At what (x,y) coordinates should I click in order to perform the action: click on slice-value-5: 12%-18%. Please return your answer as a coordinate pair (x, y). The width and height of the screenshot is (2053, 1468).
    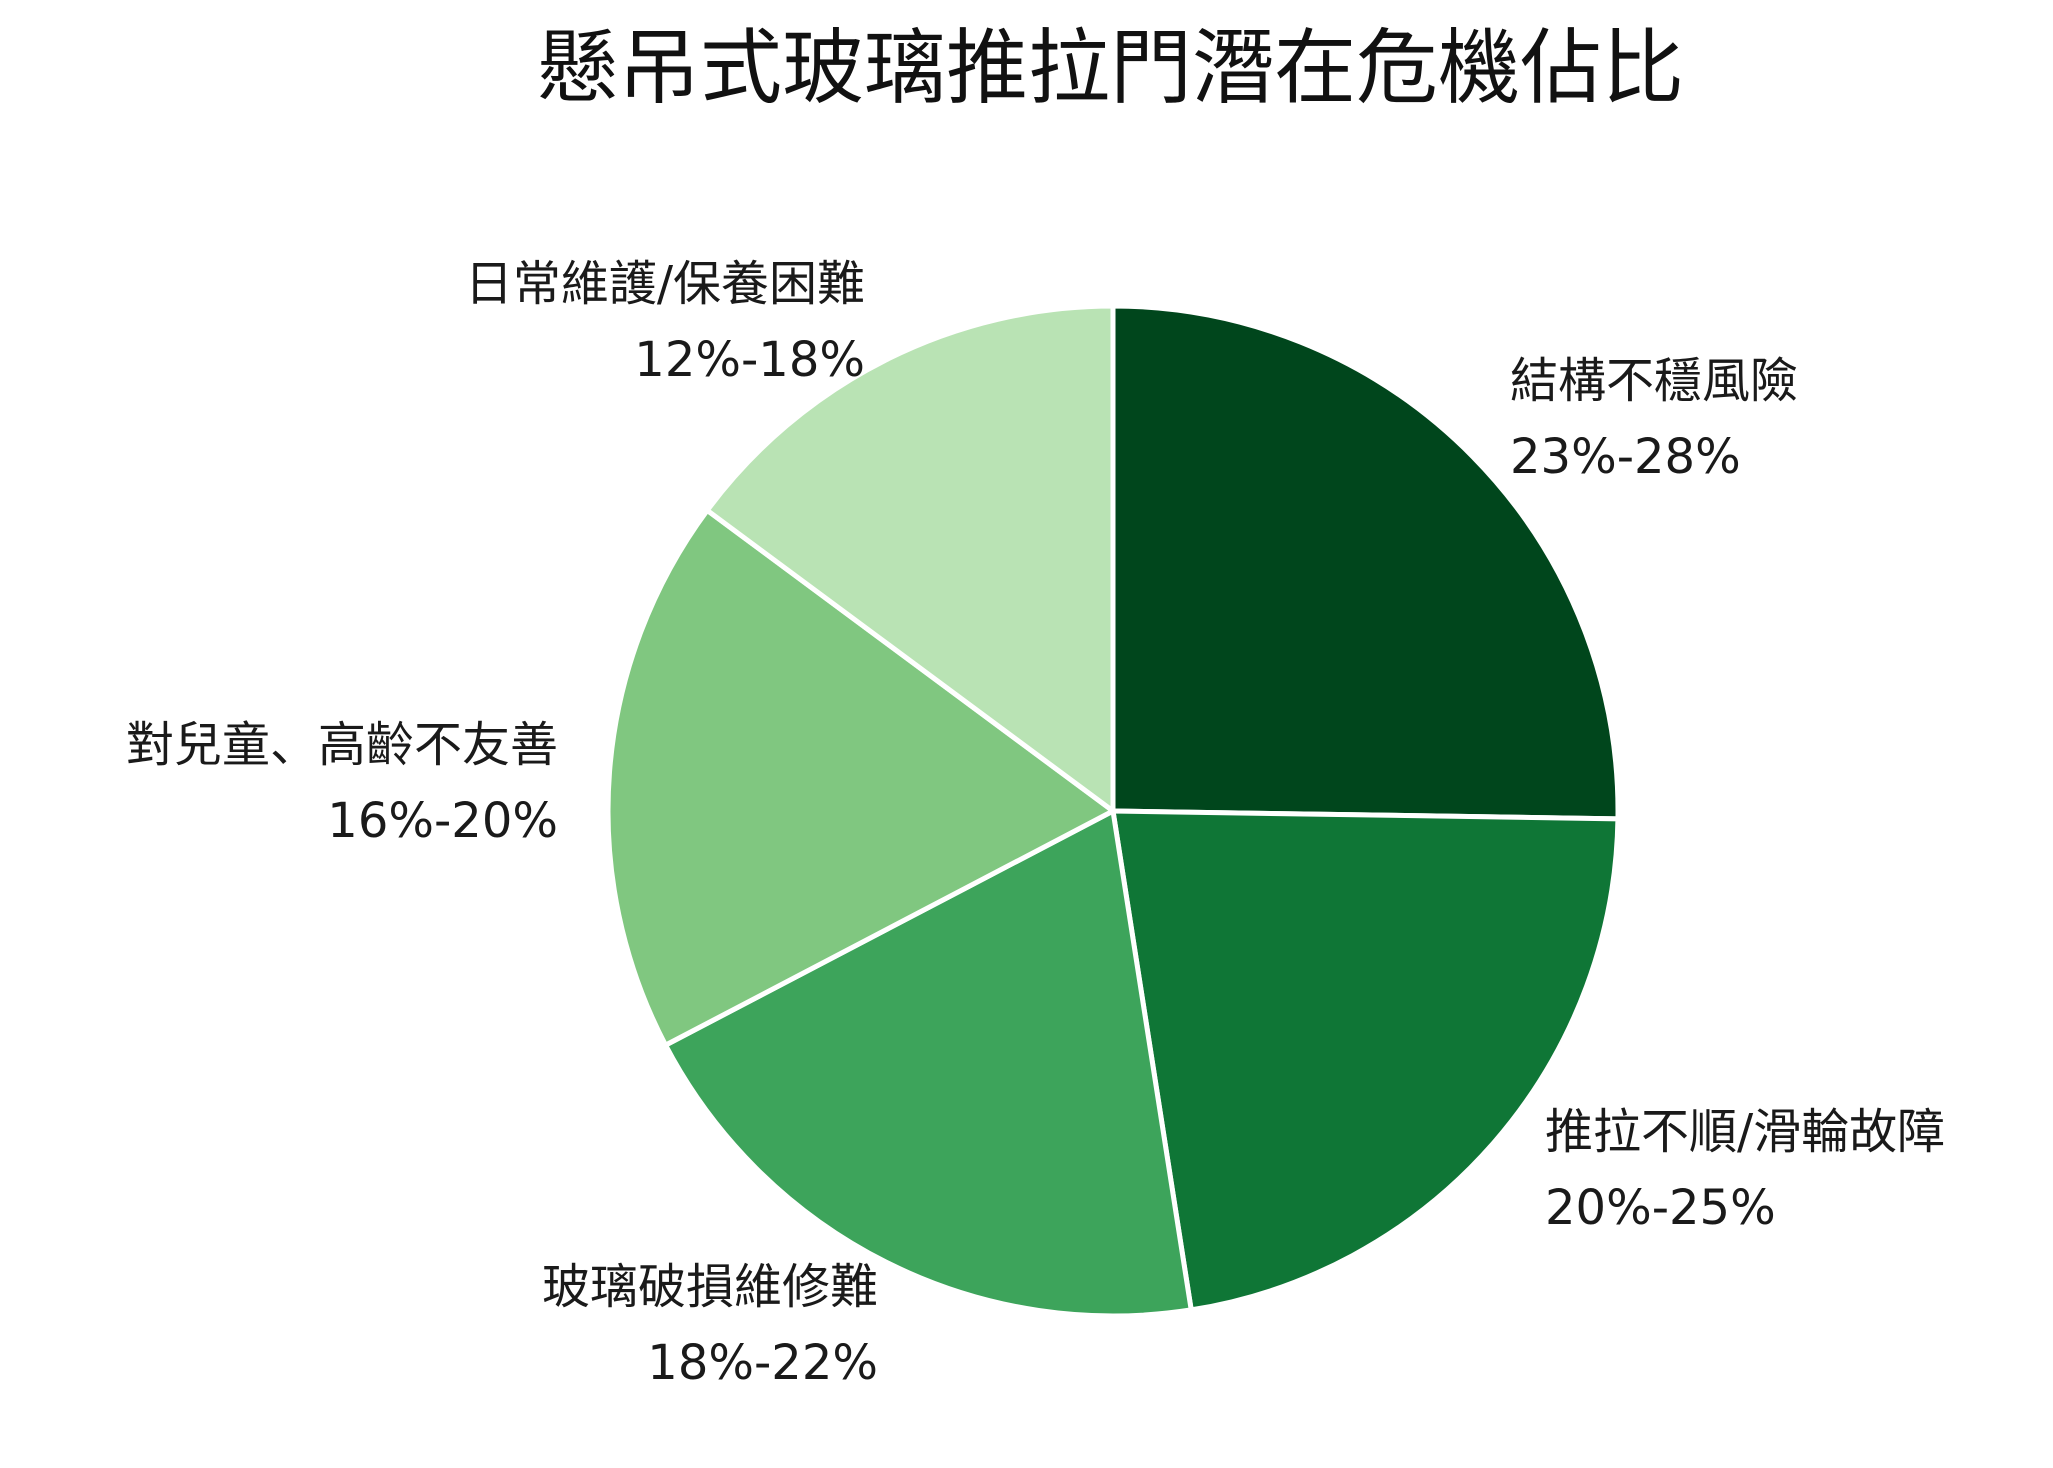
    Looking at the image, I should click on (749, 360).